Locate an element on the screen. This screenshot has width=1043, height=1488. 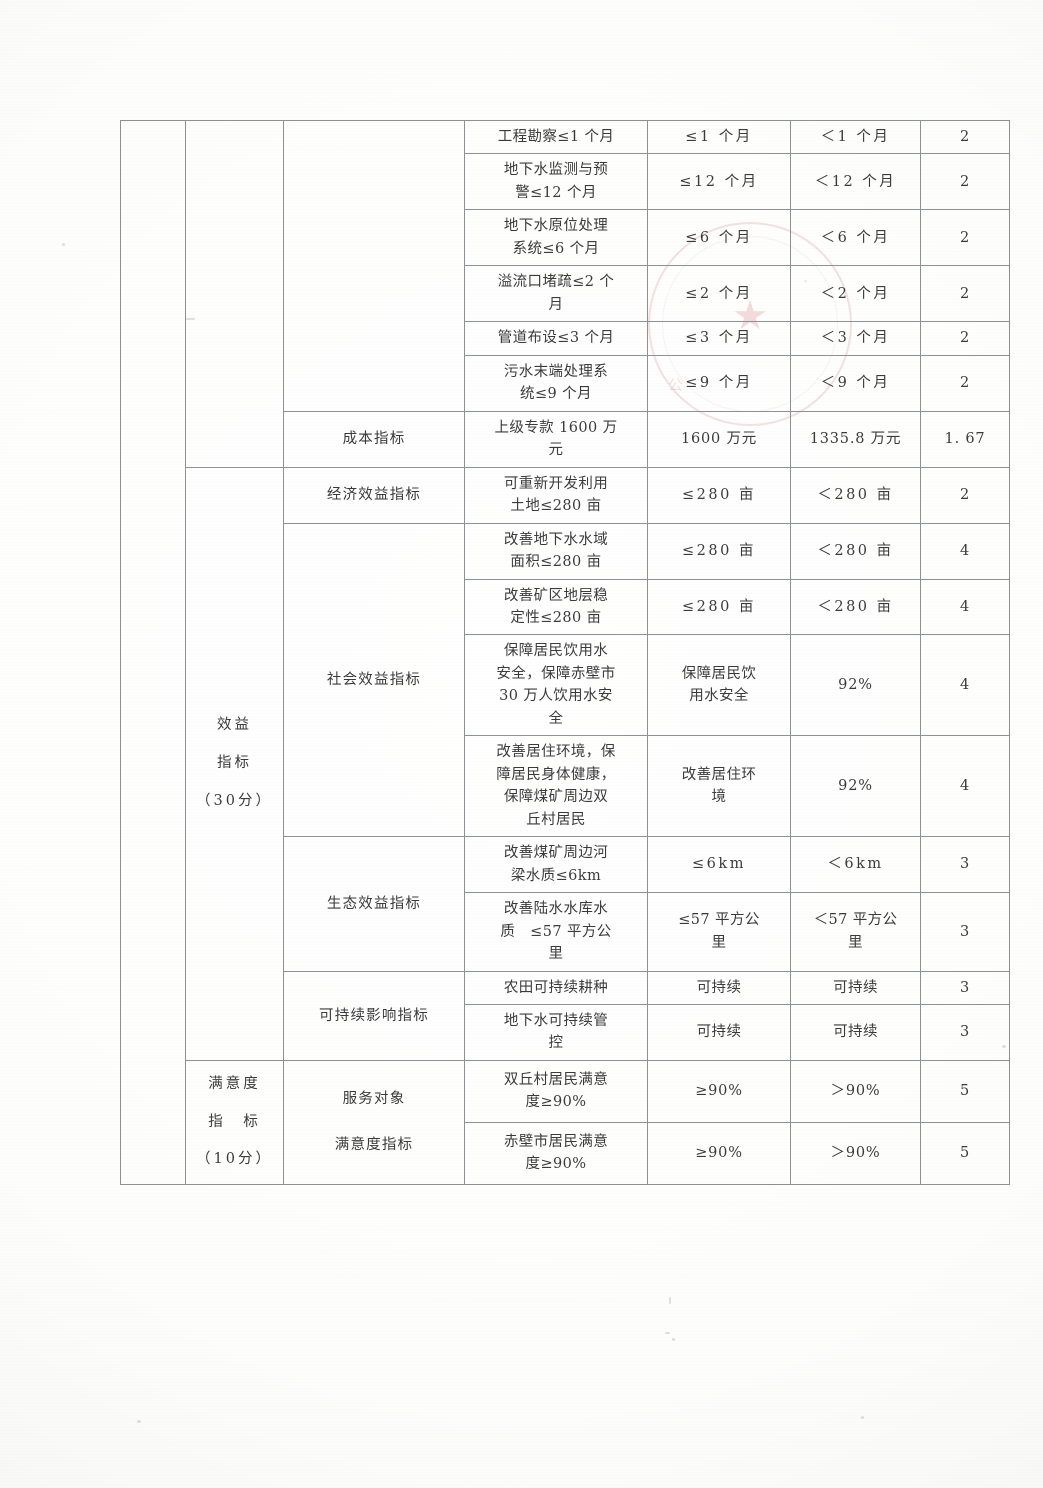
indicator-name-line1: 改善煤矿周边河 is located at coordinates (556, 853).